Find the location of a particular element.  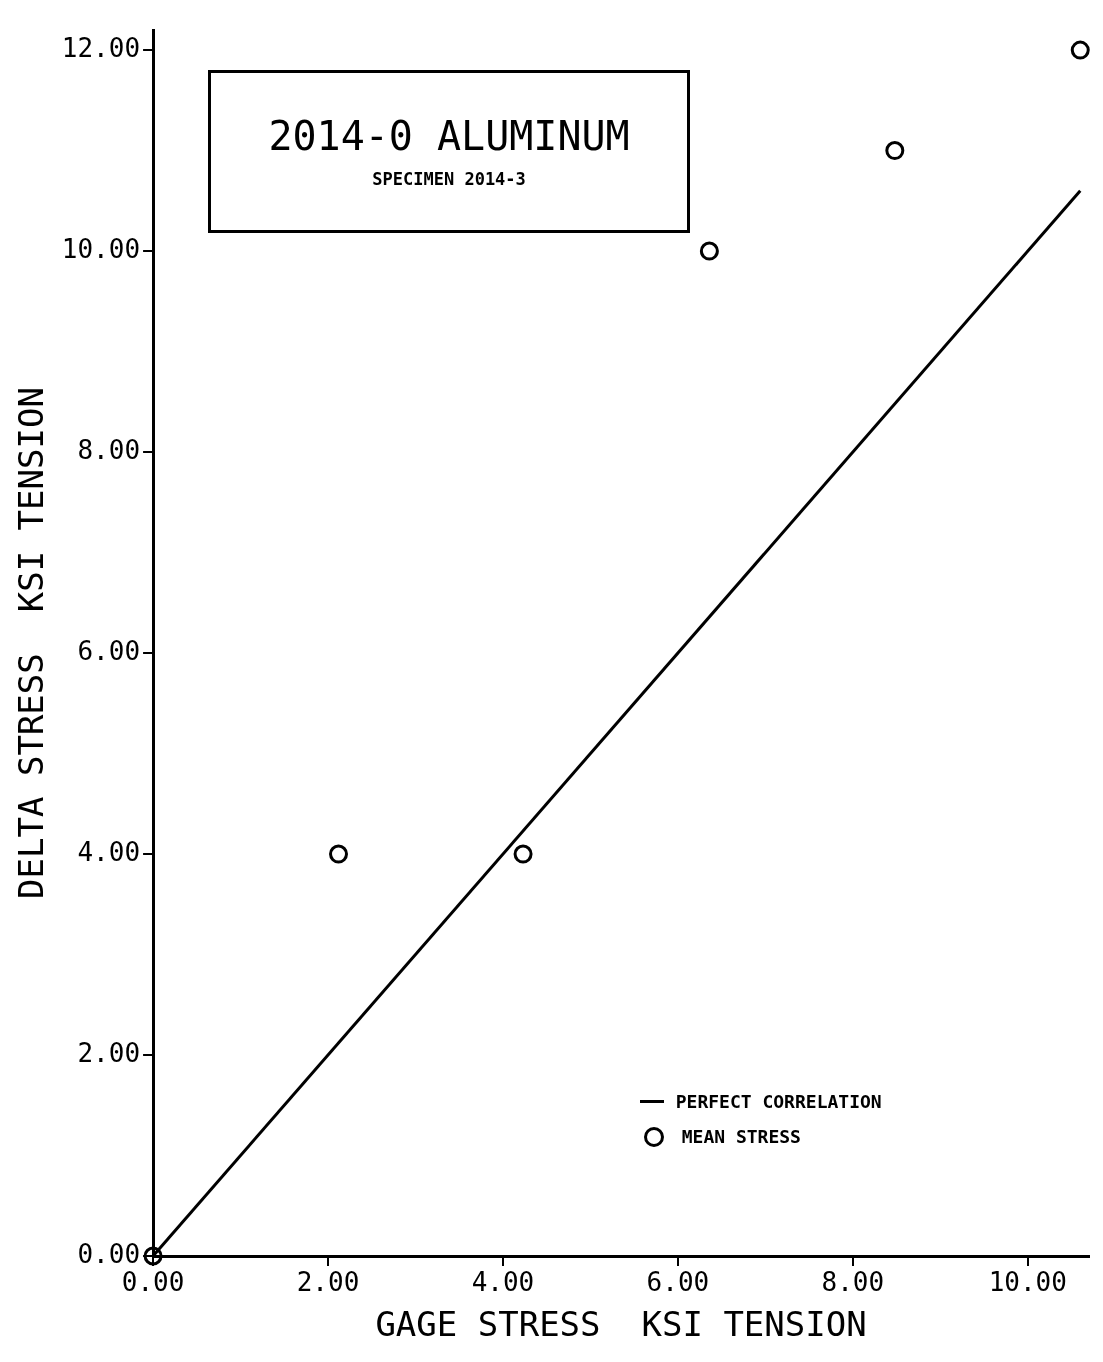

y-axis-title: DELTA STRESS KSI TENSION is located at coordinates (31, 643).